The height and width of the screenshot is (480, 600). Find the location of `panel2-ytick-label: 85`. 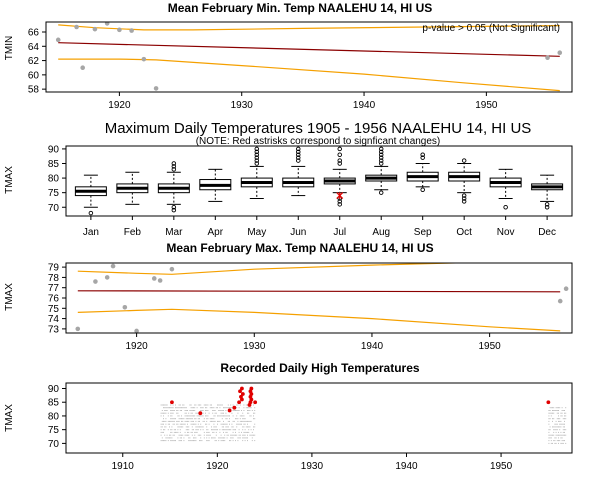

panel2-ytick-label: 85 is located at coordinates (54, 164).